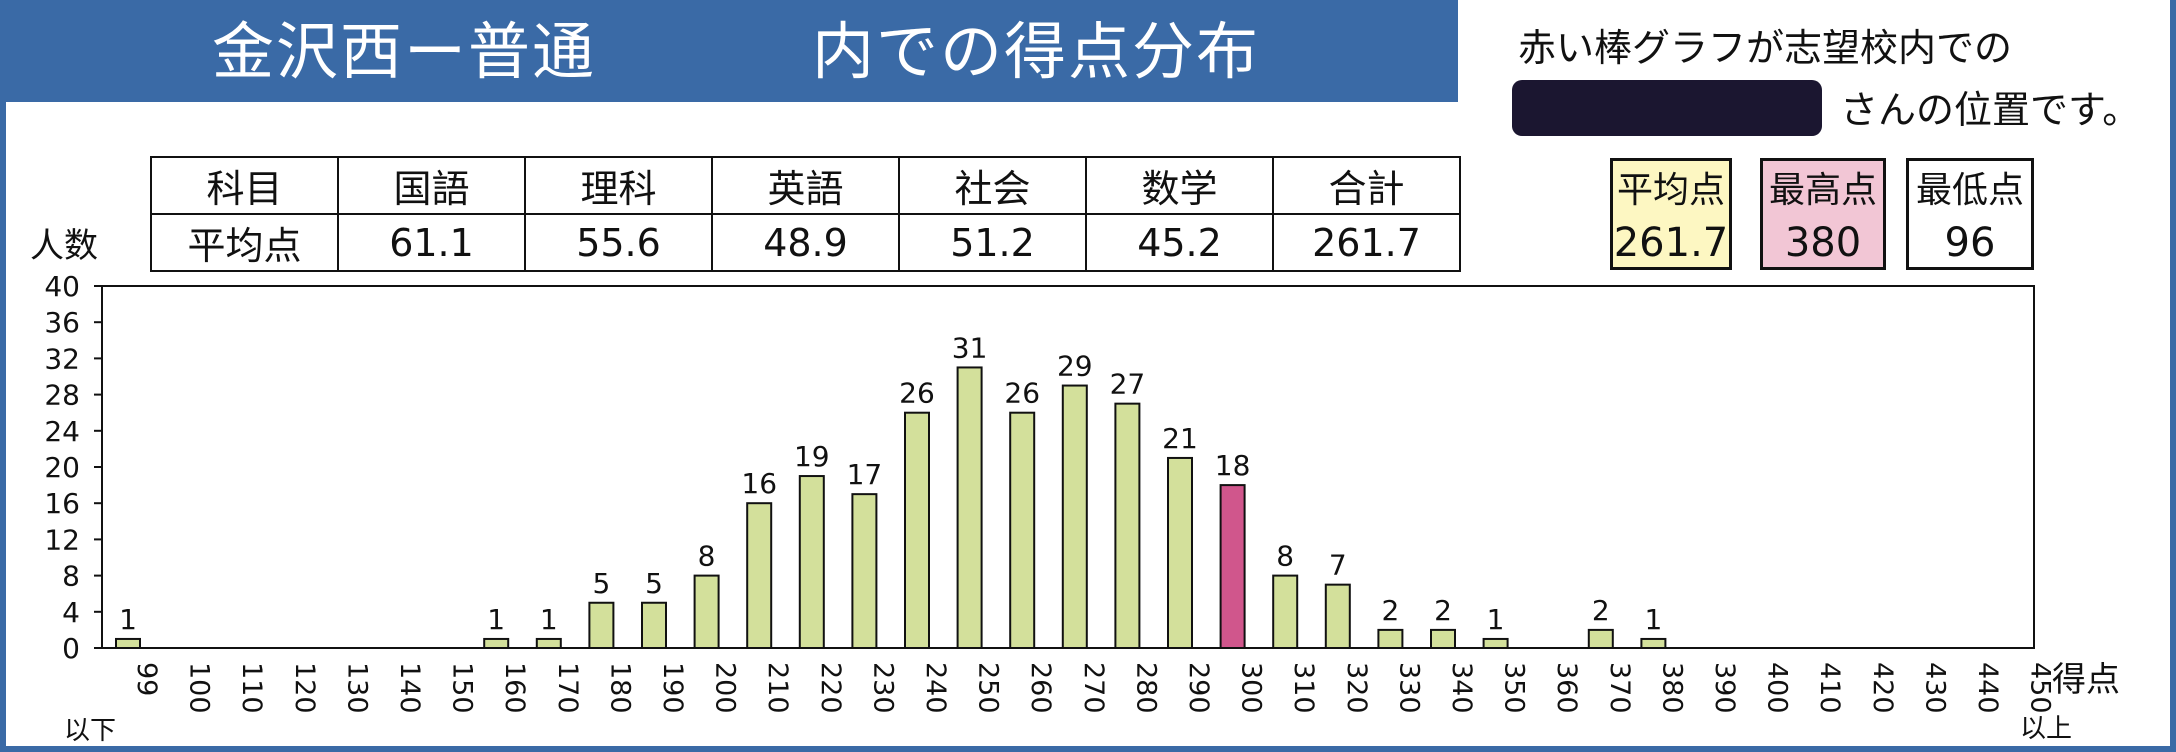 This screenshot has height=752, width=2176. I want to click on x-tick-label: 220, so click(830, 688).